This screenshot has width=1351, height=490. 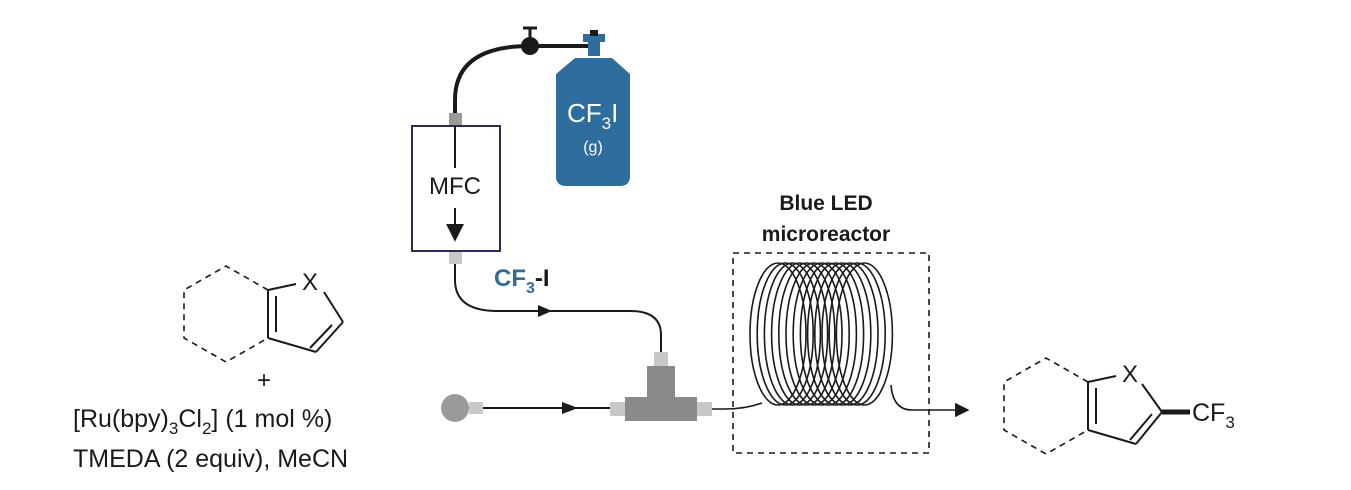 I want to click on reactor-inlet-tube, so click(x=737, y=406).